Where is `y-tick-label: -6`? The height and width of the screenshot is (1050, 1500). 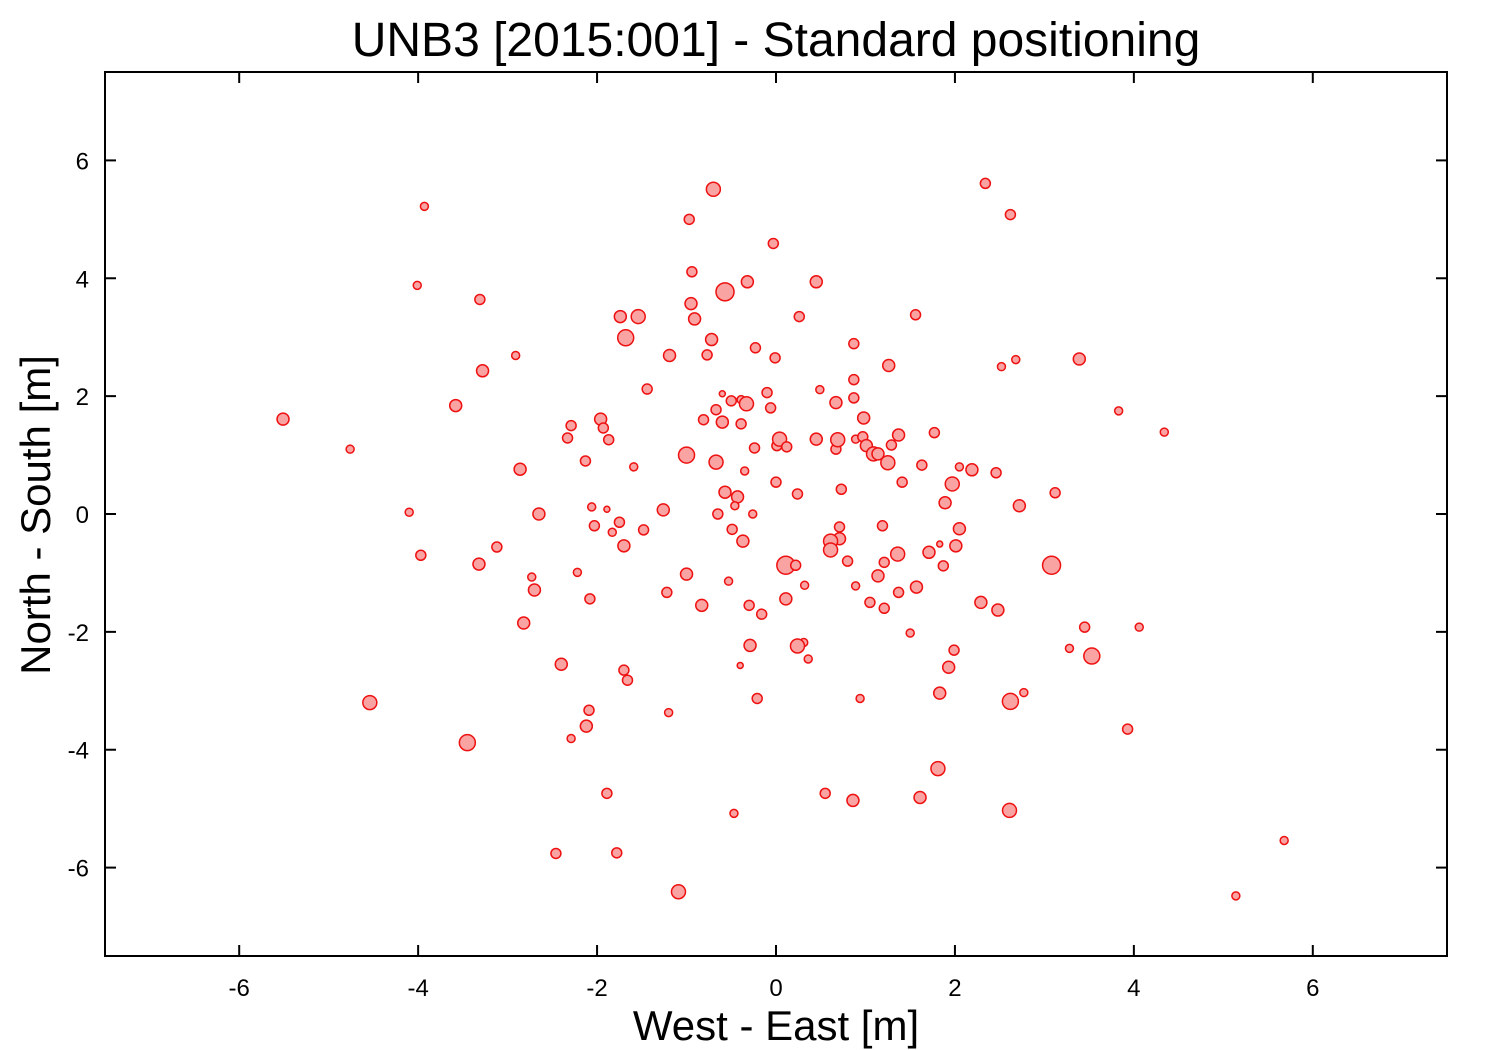 y-tick-label: -6 is located at coordinates (78, 869).